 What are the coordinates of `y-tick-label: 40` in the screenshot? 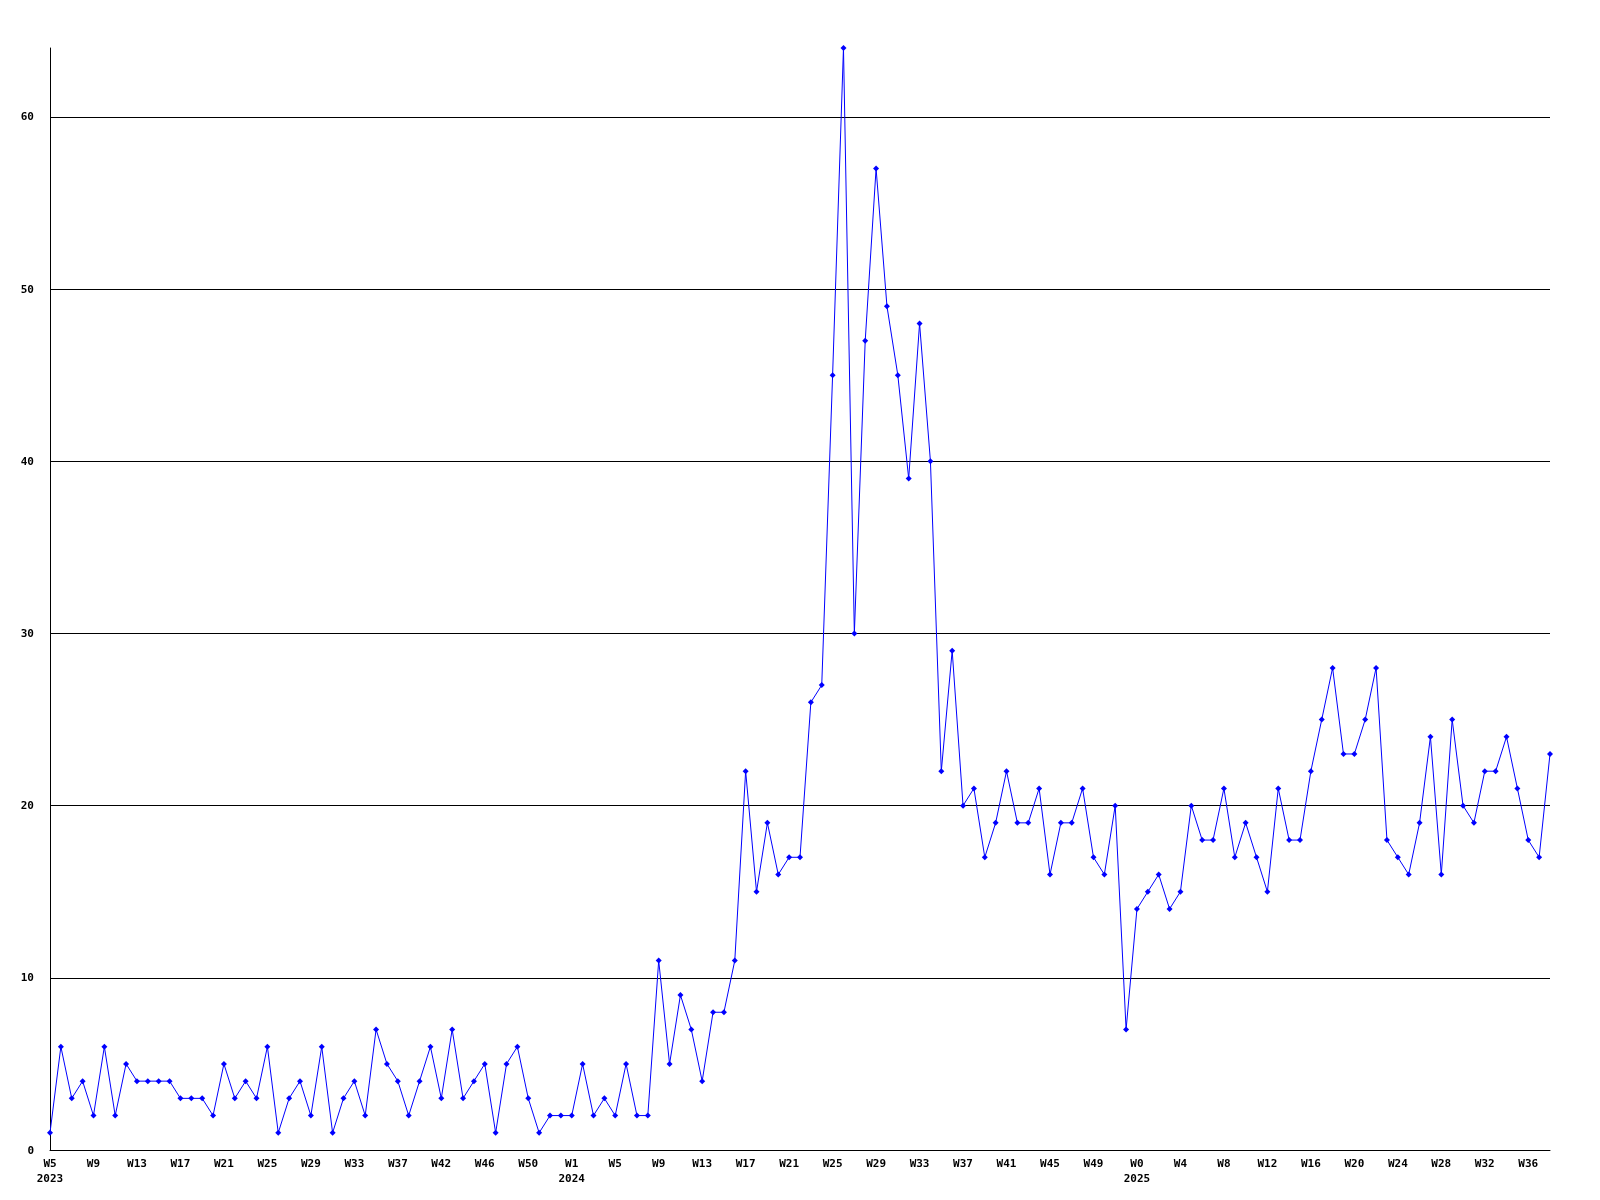 It's located at (27, 461).